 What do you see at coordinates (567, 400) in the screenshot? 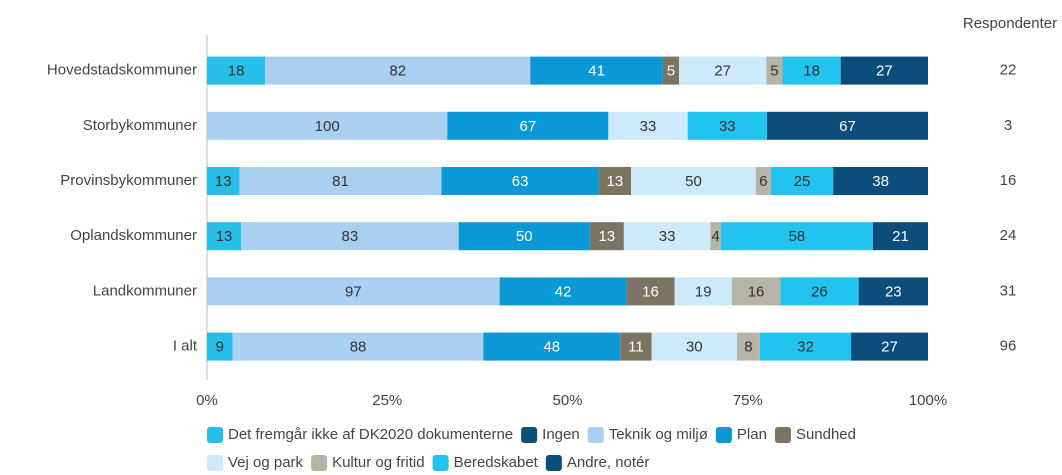
I see `x-tick-label: 50%` at bounding box center [567, 400].